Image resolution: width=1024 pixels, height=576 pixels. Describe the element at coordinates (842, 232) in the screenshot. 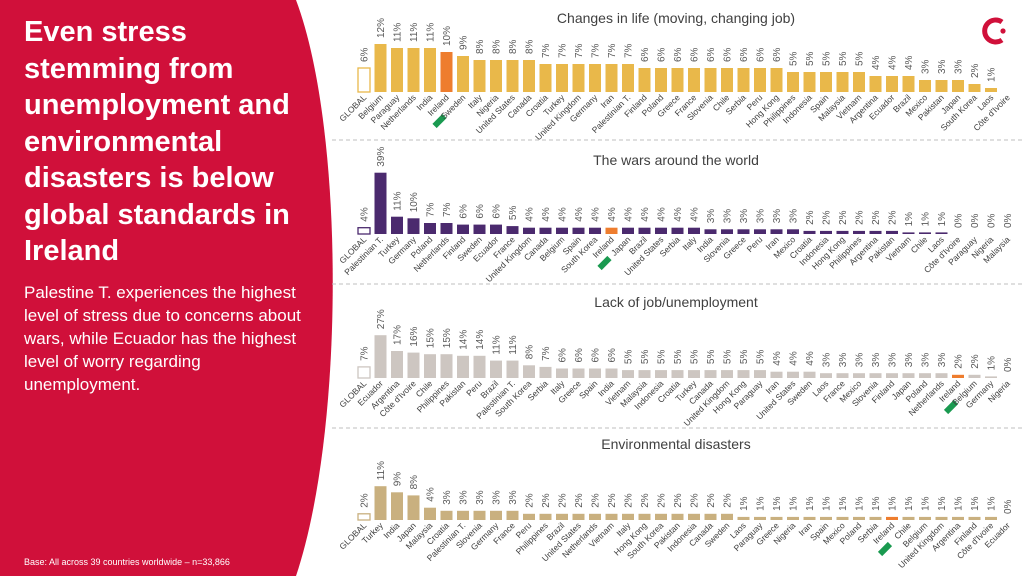

I see `bar-hong-kong` at that location.